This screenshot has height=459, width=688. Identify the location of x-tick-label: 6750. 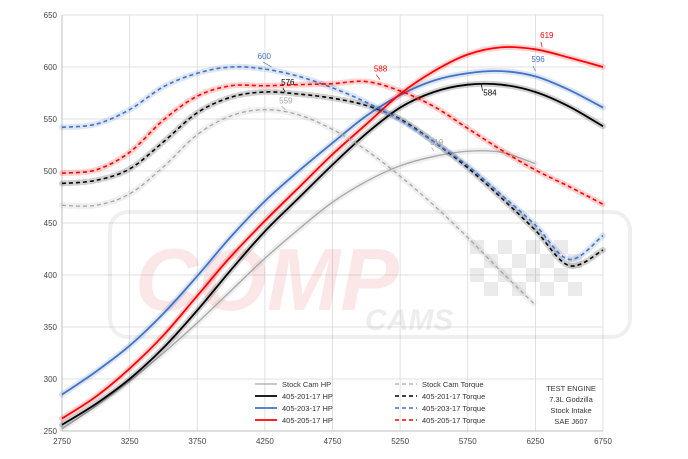
(603, 441).